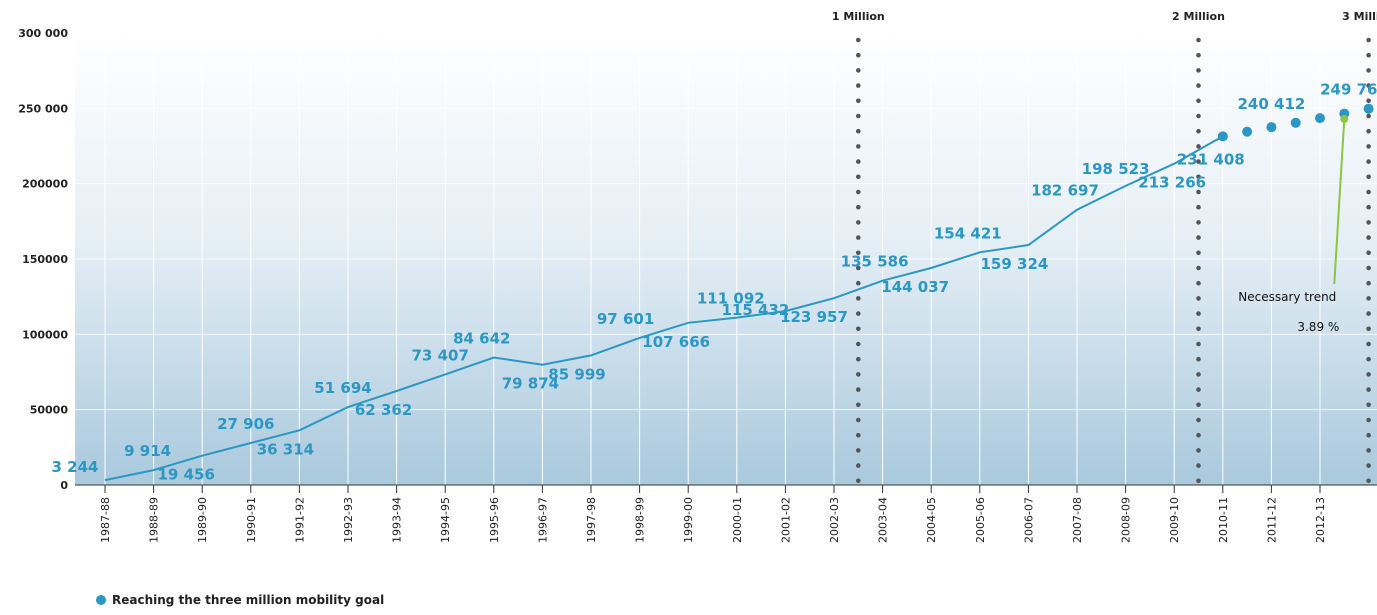  I want to click on x-tick-label: 2006-07, so click(1028, 520).